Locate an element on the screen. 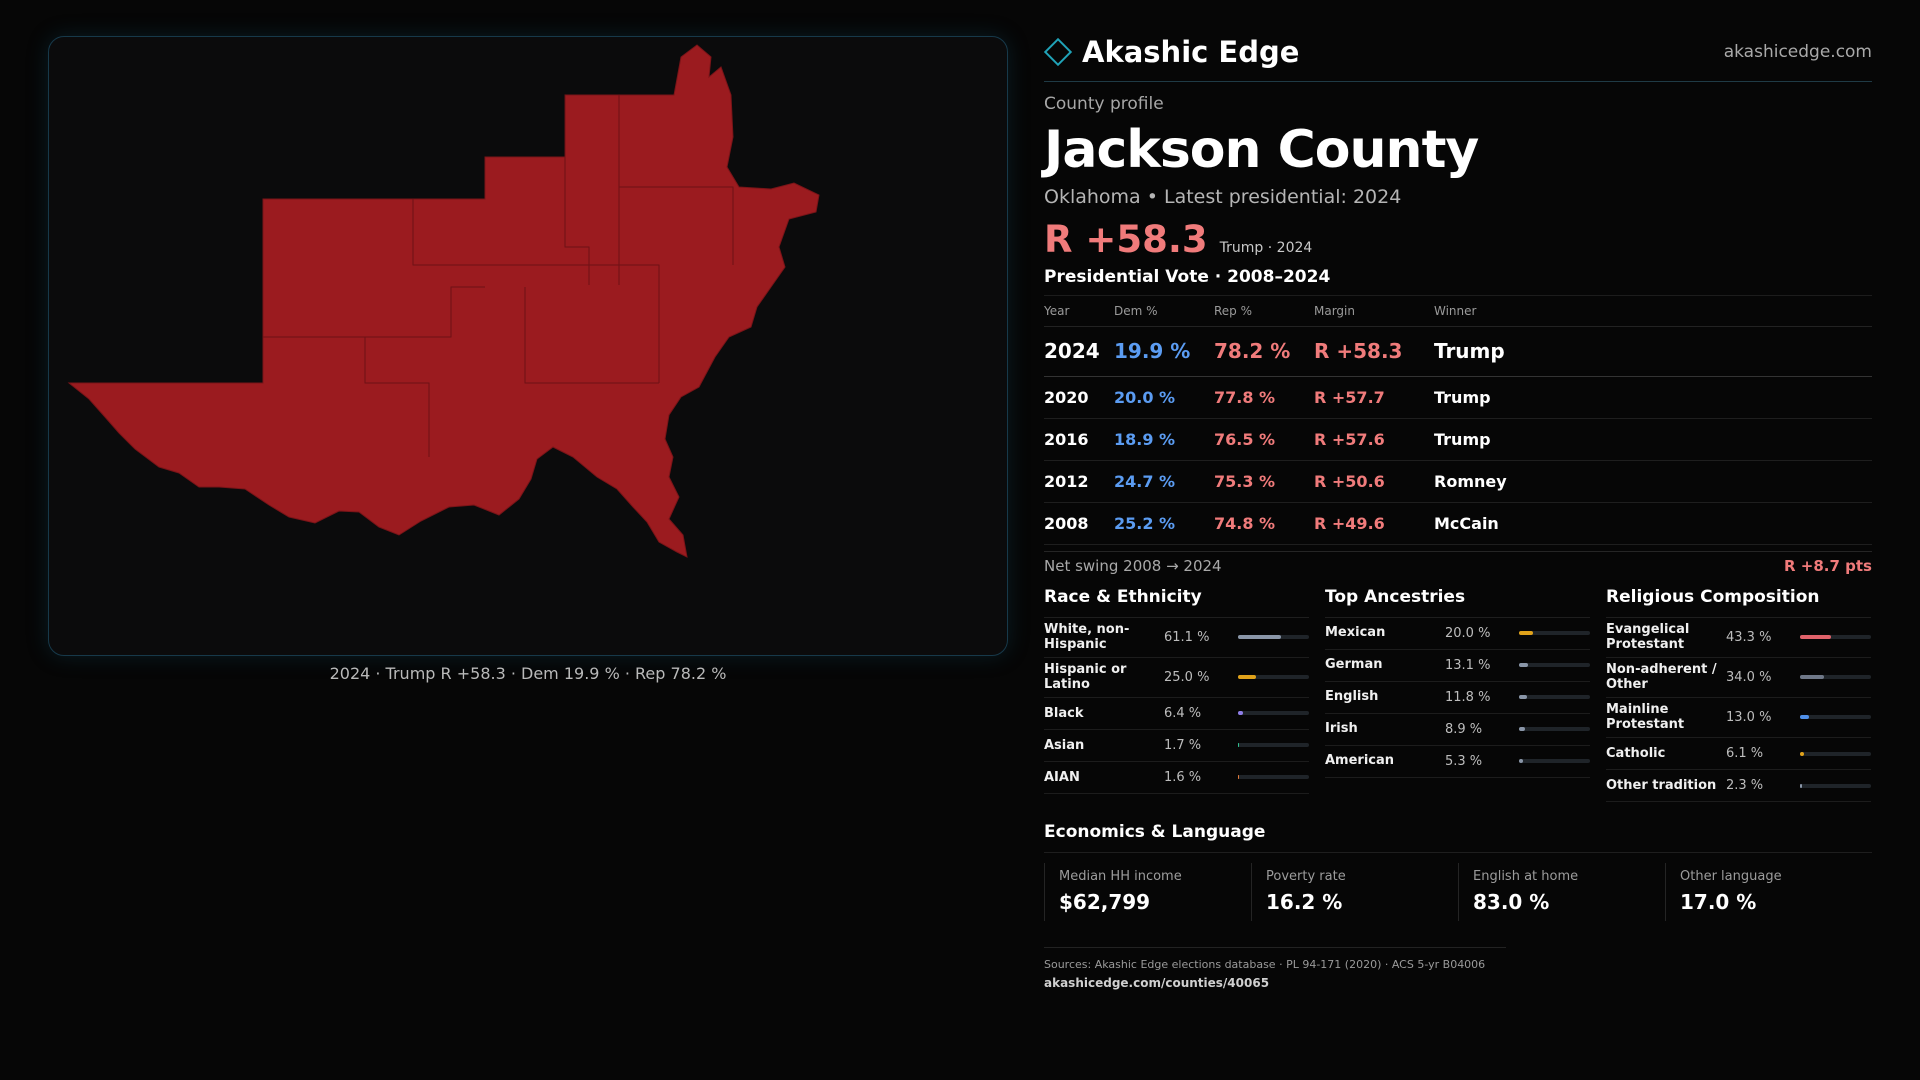 This screenshot has height=1080, width=1920. table-row: 2008 25.2 % 74.8 % R +49.6 McCain is located at coordinates (1458, 523).